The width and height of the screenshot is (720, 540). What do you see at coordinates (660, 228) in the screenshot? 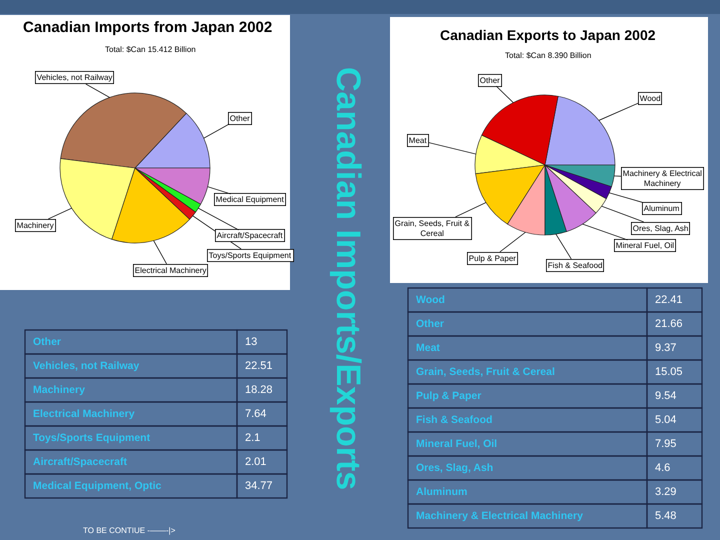
I see `slice-label: Ores, Slag, Ash` at bounding box center [660, 228].